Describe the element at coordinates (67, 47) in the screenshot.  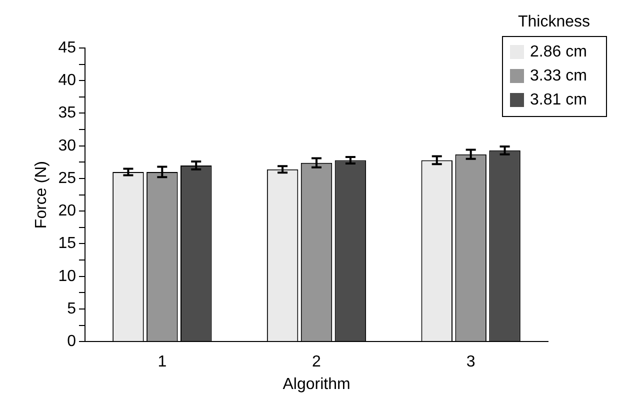
I see `y-tick-label: 45` at that location.